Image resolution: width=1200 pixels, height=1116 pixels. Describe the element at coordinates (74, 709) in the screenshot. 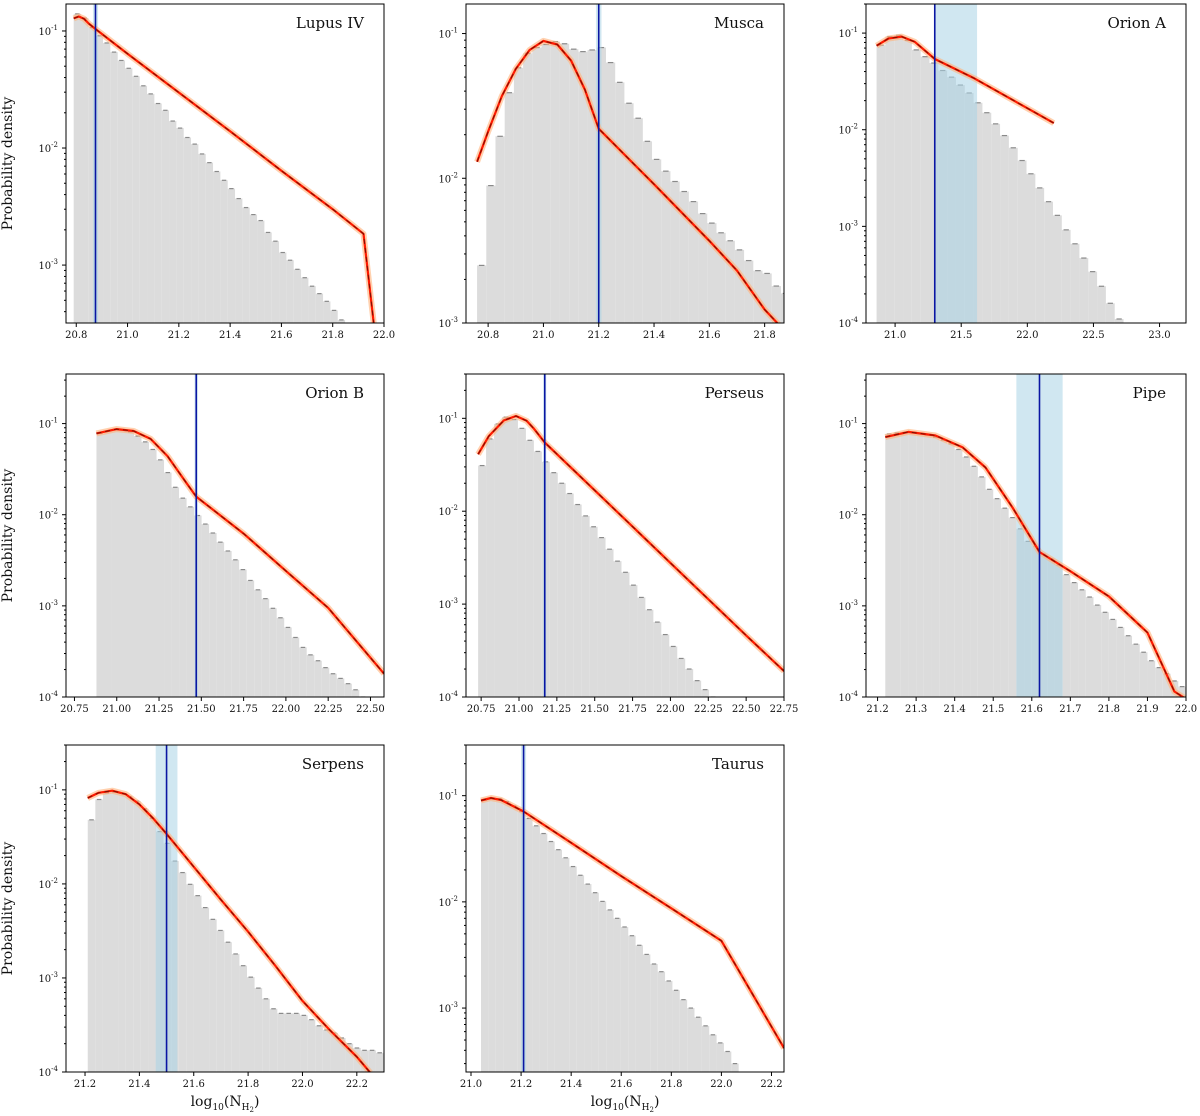

I see `x-tick-label: 20.75` at that location.